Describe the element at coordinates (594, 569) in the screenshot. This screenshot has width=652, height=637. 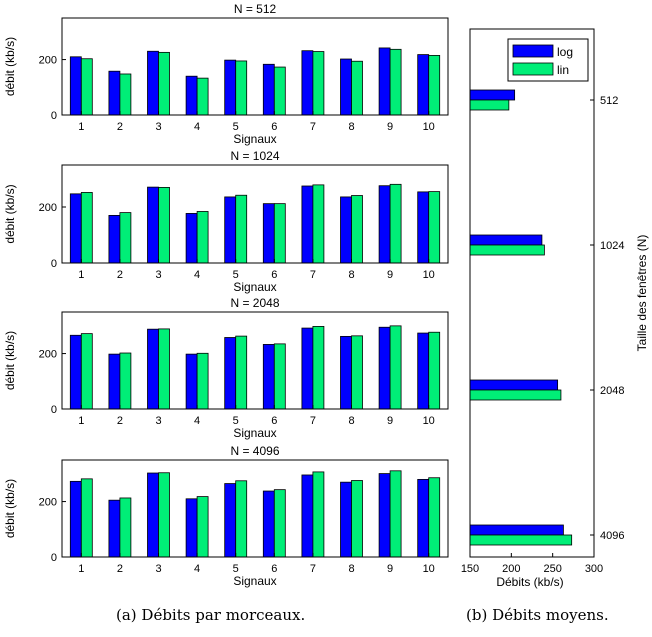
I see `x-tick-label: 300` at that location.